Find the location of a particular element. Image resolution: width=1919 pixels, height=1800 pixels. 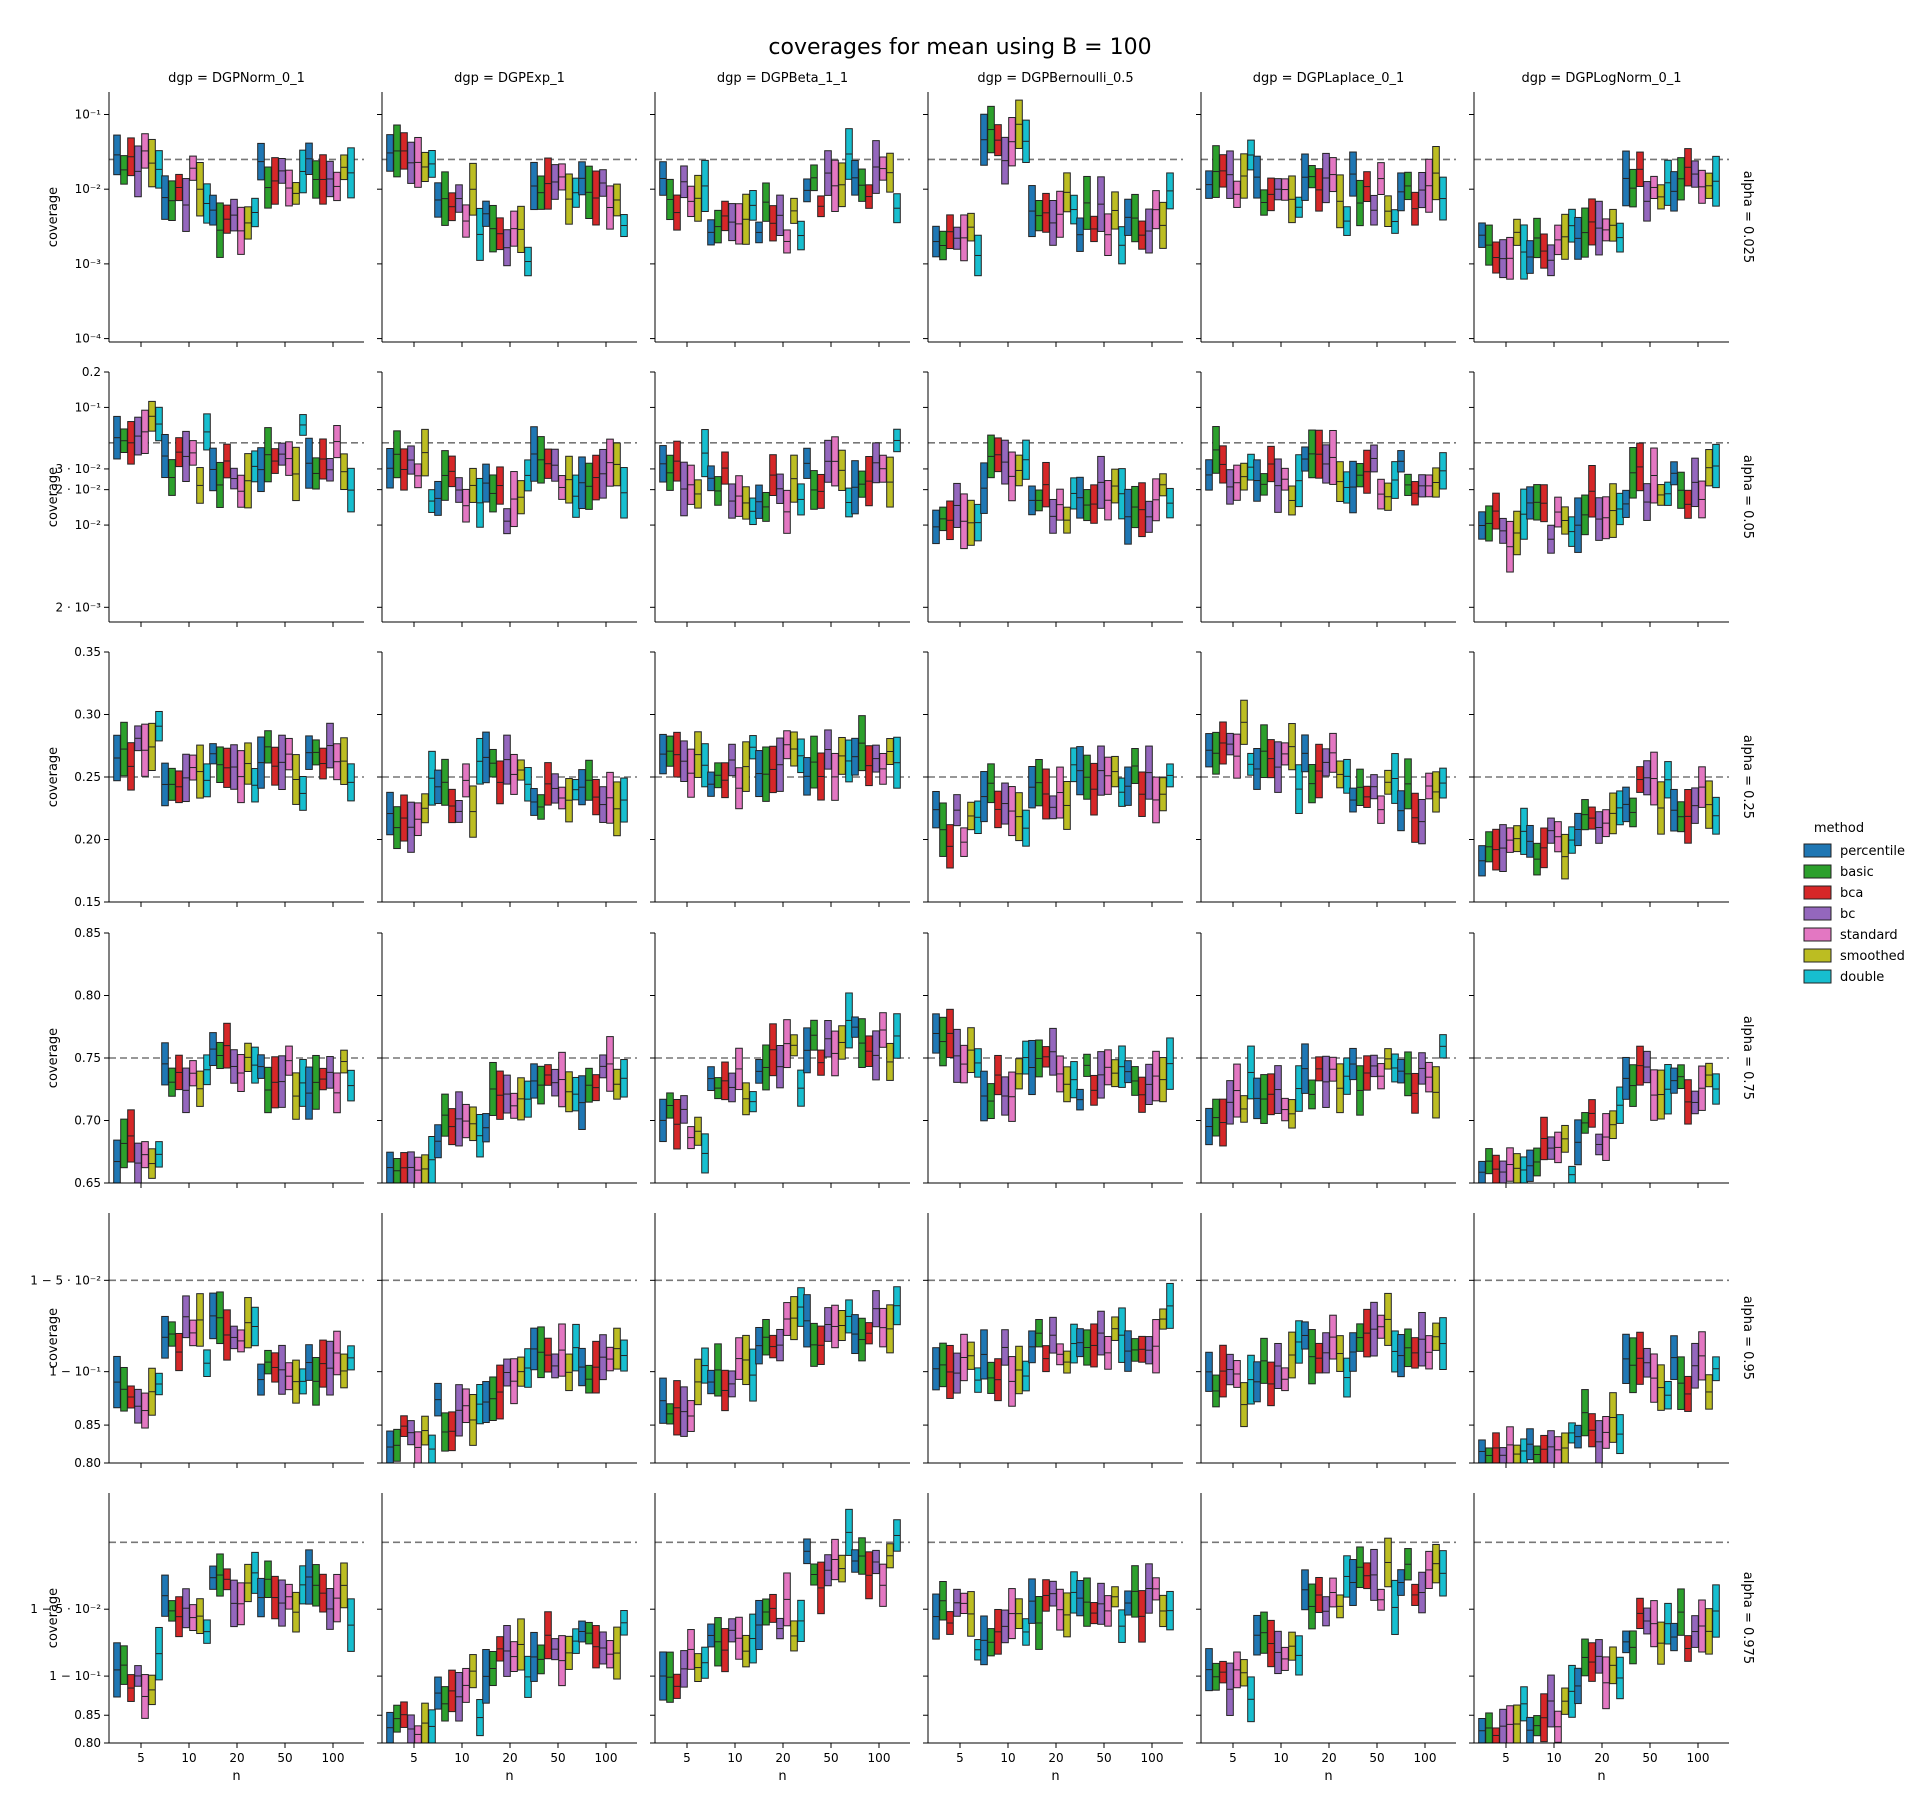

legend-item: bc is located at coordinates (1829, 914).